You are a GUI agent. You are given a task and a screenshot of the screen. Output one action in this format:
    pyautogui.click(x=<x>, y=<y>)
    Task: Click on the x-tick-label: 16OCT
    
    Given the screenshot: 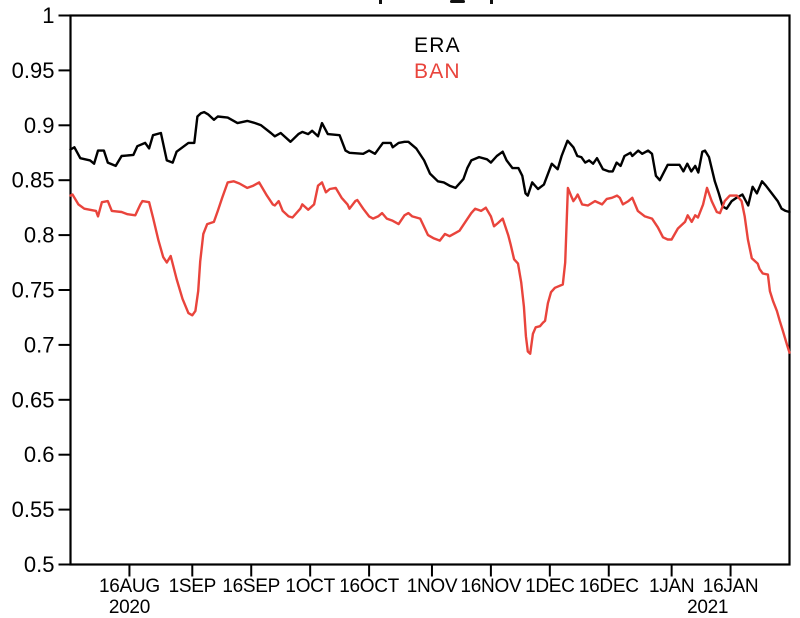 What is the action you would take?
    pyautogui.click(x=369, y=586)
    